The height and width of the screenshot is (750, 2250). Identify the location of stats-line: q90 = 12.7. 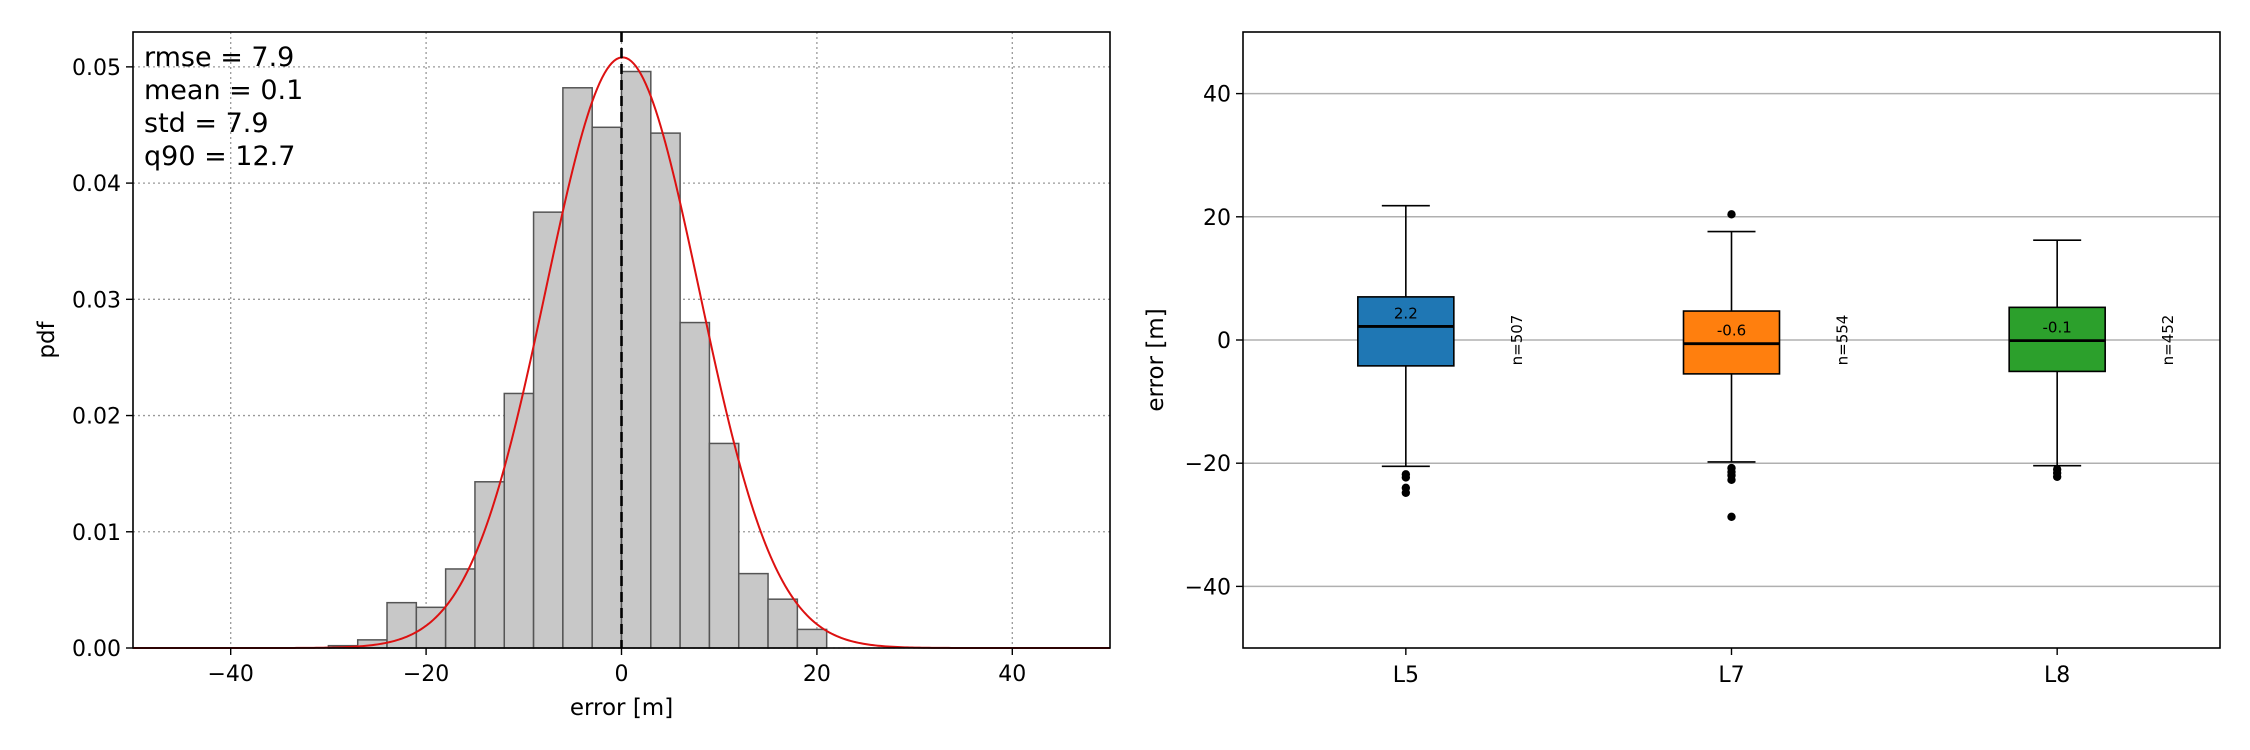
(219, 156).